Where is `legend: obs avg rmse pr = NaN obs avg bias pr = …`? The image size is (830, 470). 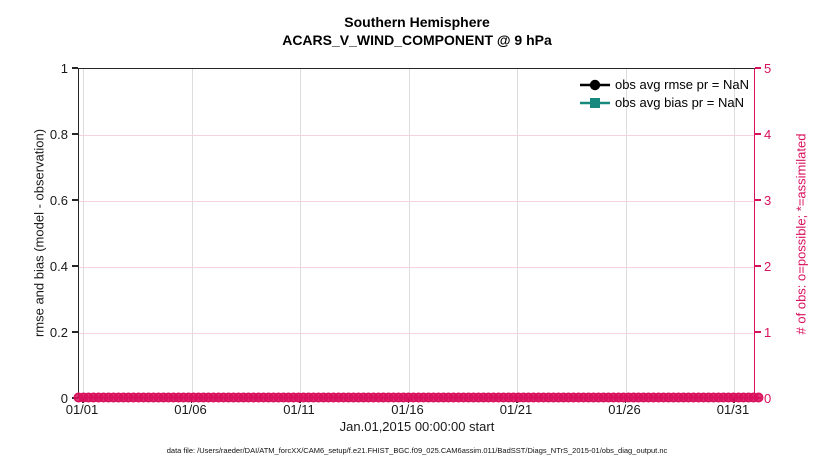
legend: obs avg rmse pr = NaN obs avg bias pr = … is located at coordinates (664, 93).